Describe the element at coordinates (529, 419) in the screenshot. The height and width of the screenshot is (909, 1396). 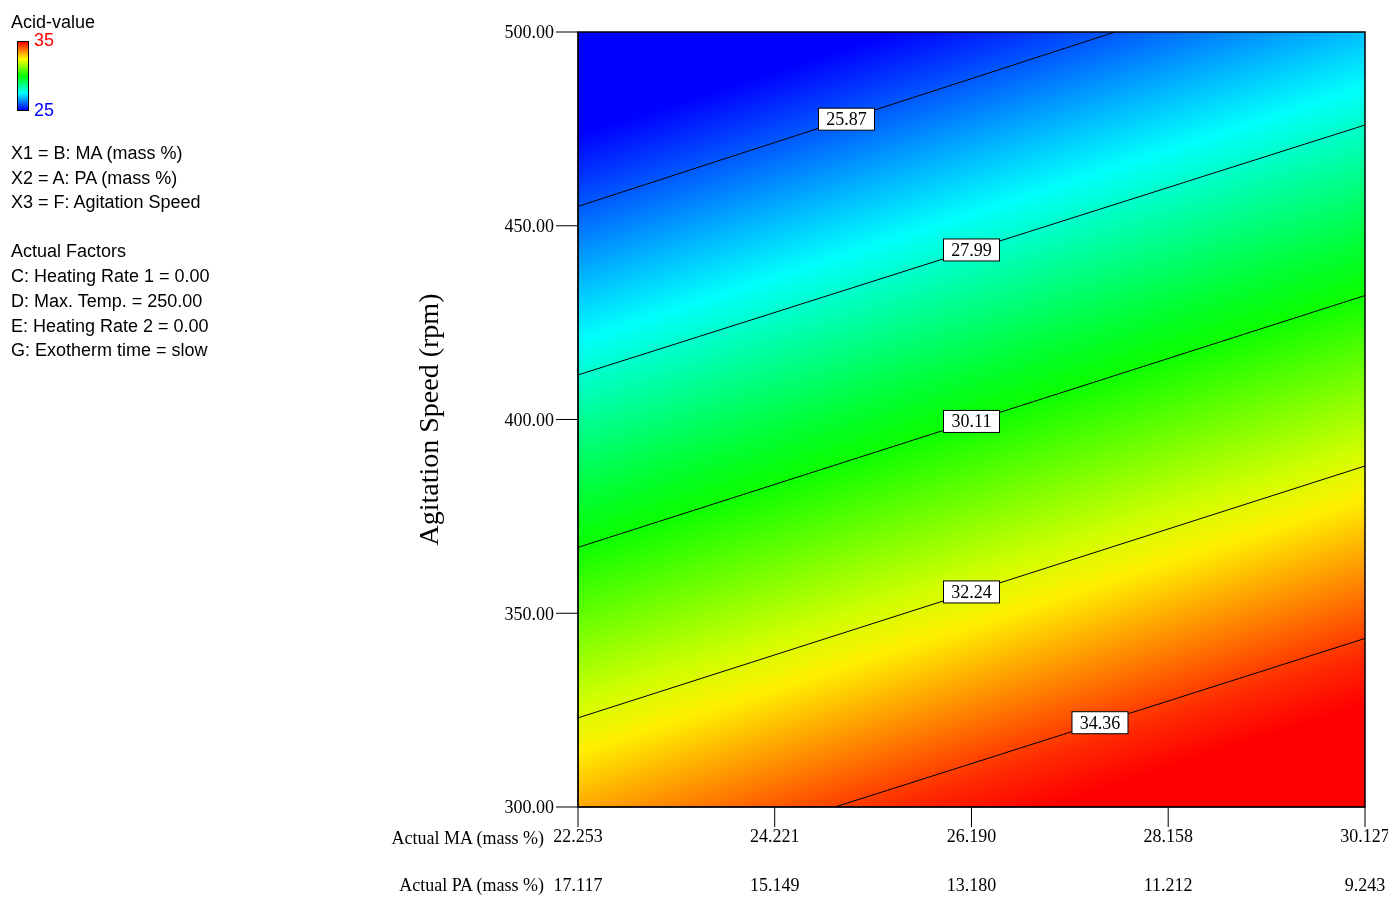
I see `y-tick-label: 400.00` at that location.